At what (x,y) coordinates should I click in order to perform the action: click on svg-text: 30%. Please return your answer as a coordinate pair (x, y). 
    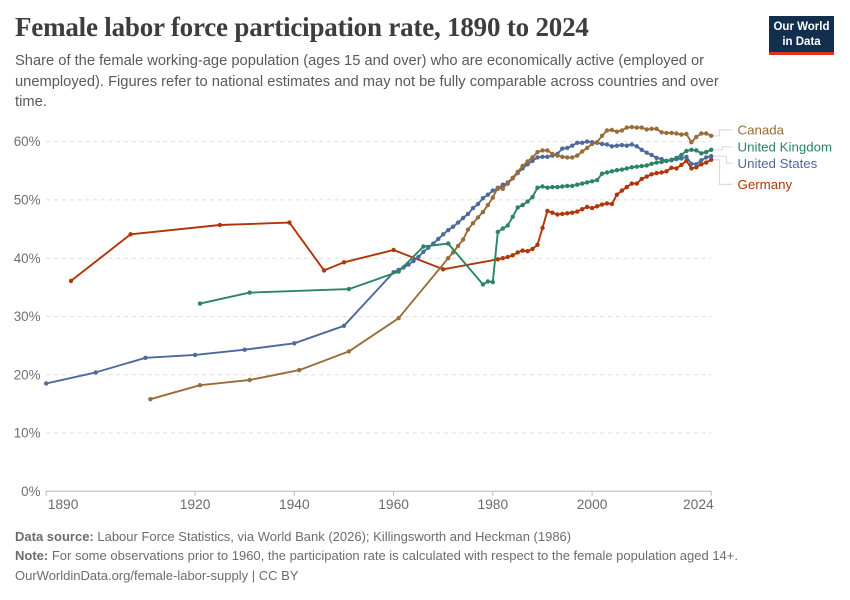
    Looking at the image, I should click on (27, 316).